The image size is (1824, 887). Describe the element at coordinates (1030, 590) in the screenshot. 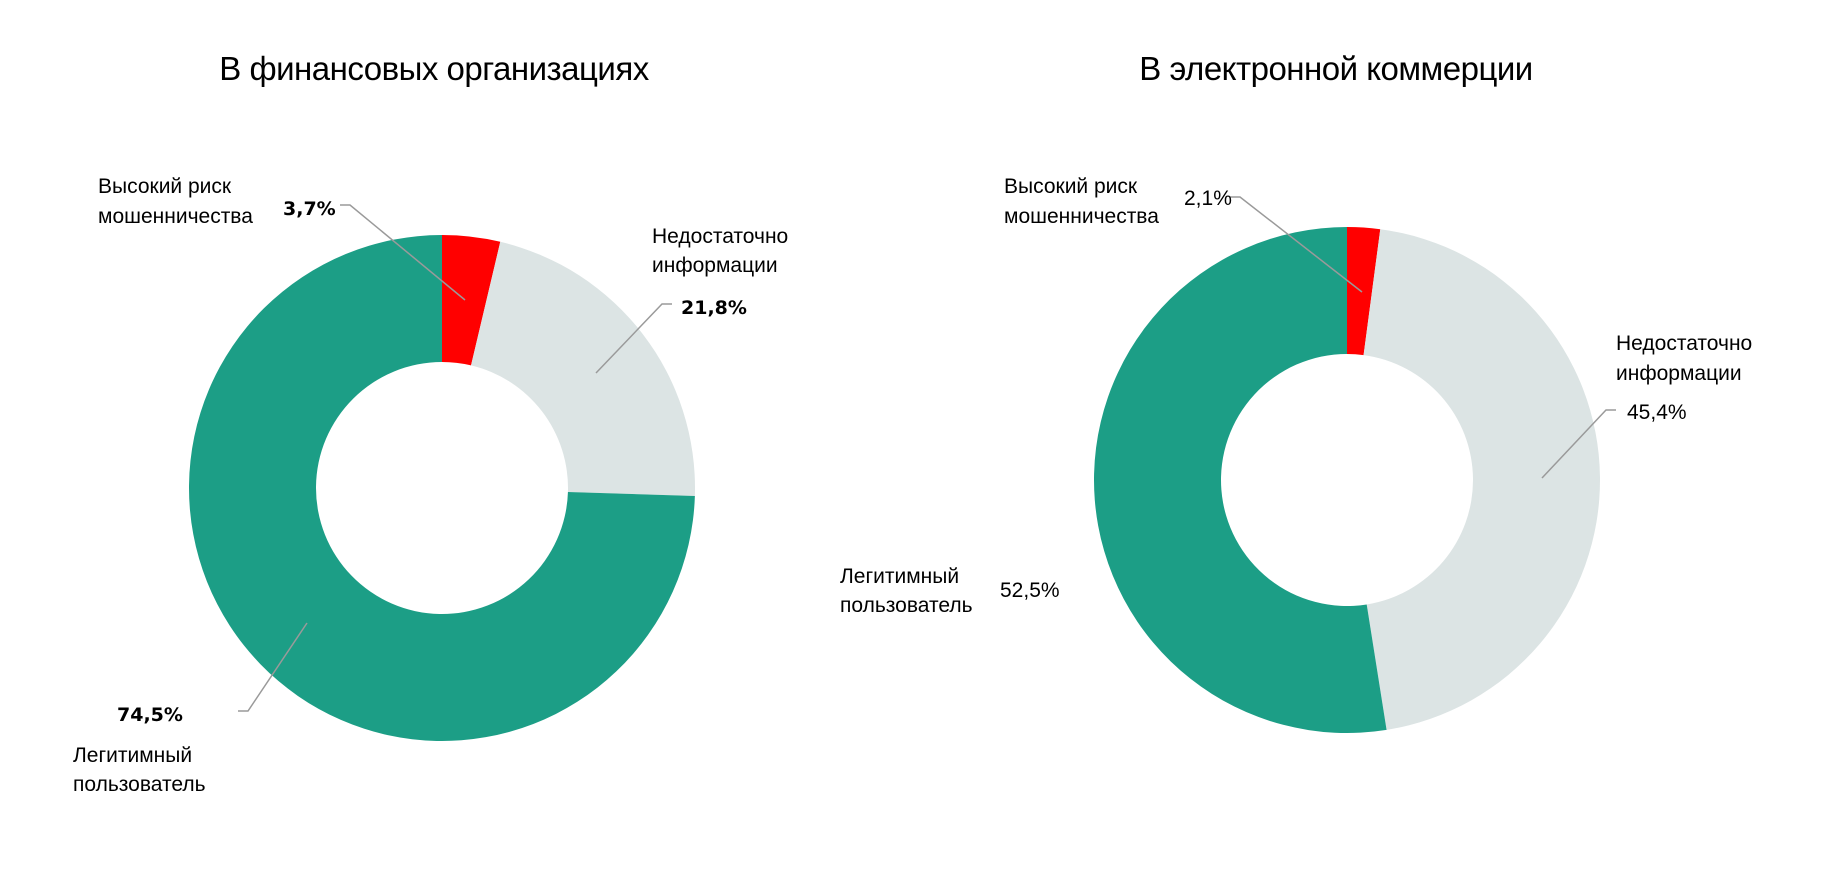

I see `value-label-legit-user: 52,5%` at that location.